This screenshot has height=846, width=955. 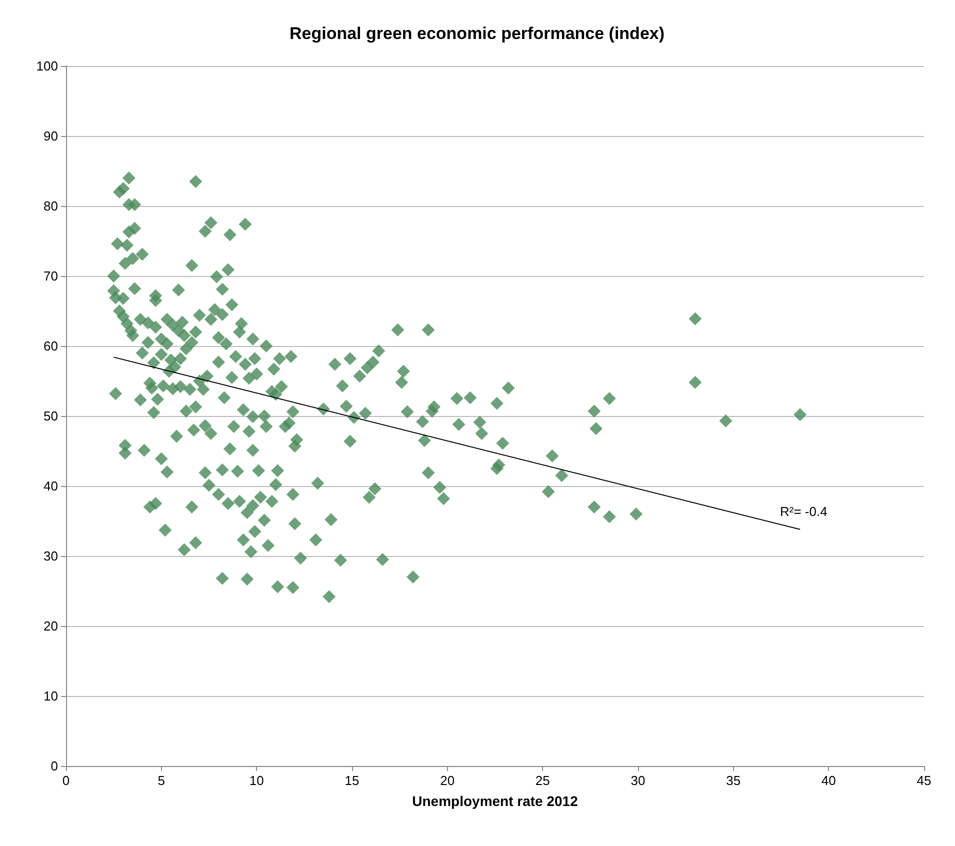 I want to click on x-tick-label: 40, so click(x=828, y=780).